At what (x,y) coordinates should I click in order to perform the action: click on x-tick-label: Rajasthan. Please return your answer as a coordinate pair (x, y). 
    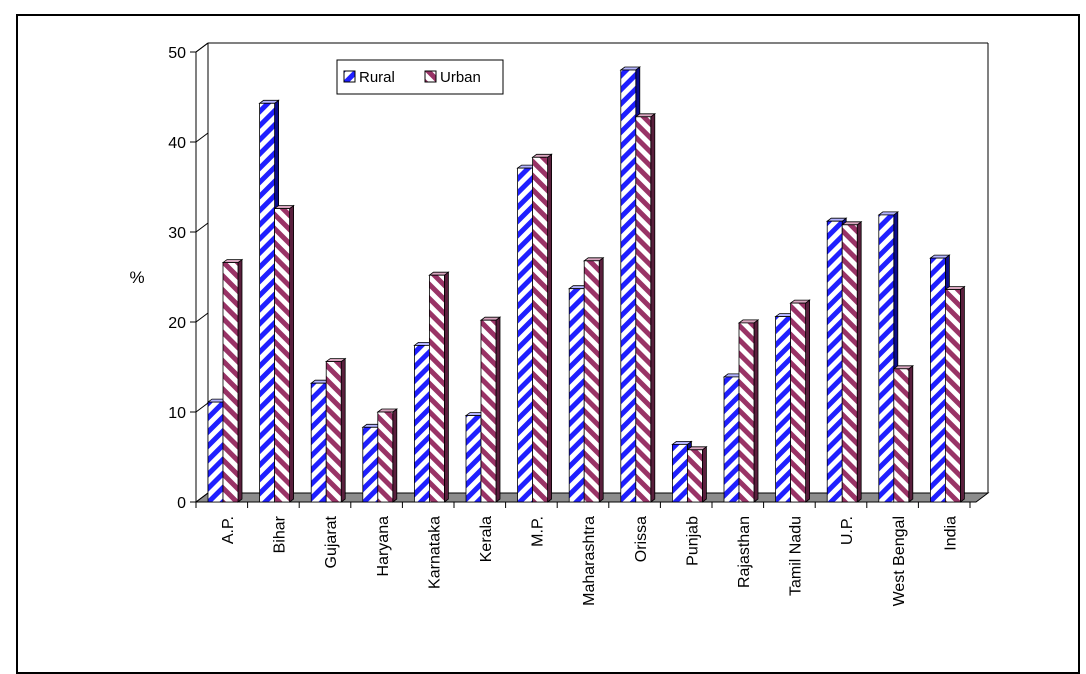
    Looking at the image, I should click on (744, 552).